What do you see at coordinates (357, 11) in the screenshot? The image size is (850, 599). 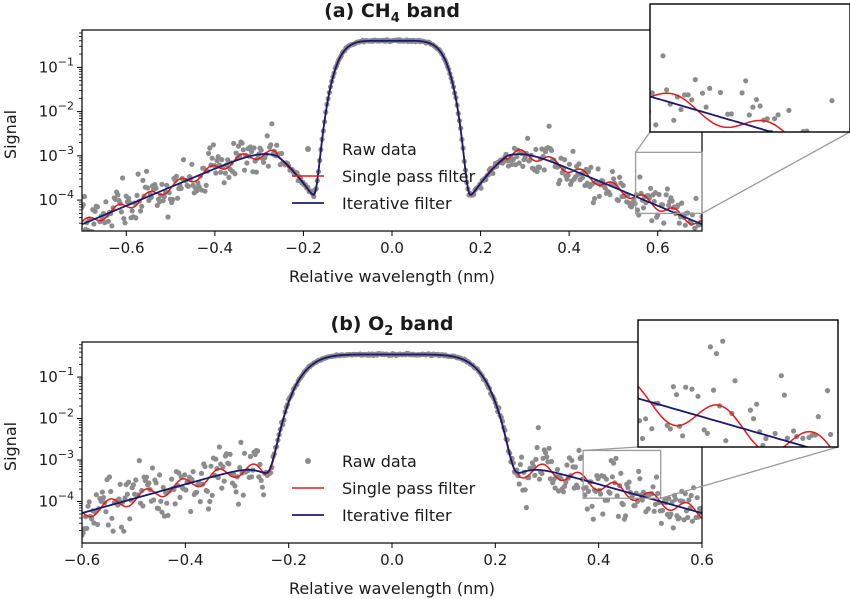 I see `chart-title-prefix: (a) CH` at bounding box center [357, 11].